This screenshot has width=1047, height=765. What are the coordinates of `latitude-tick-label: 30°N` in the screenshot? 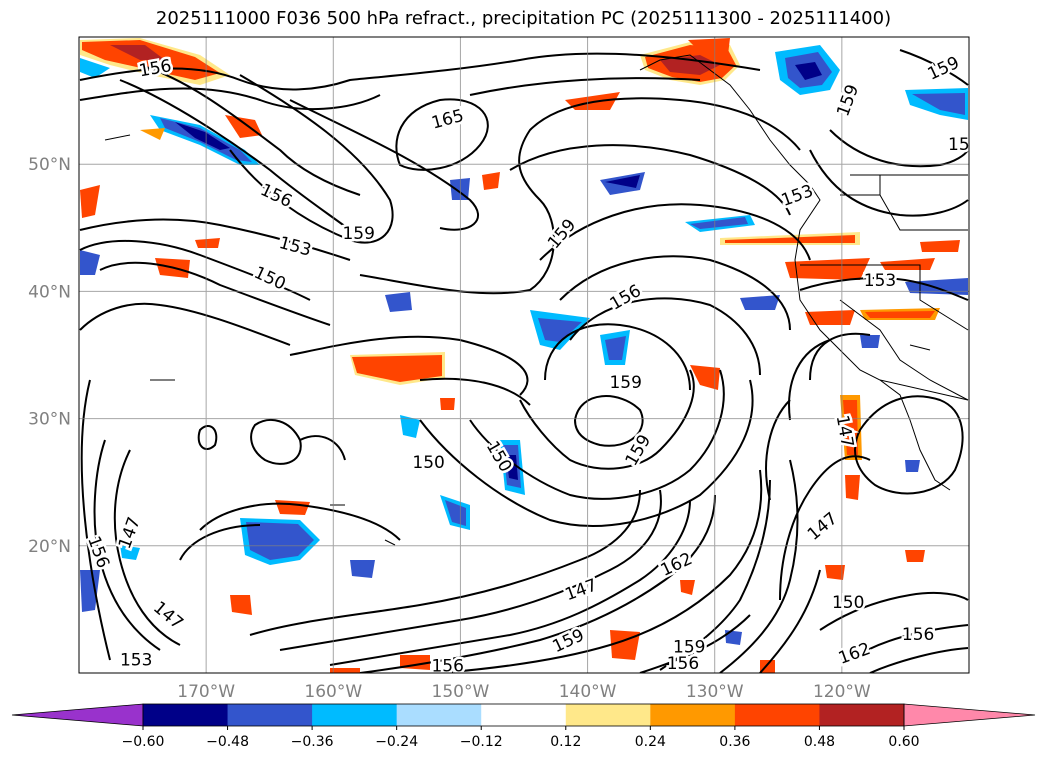 It's located at (49, 420).